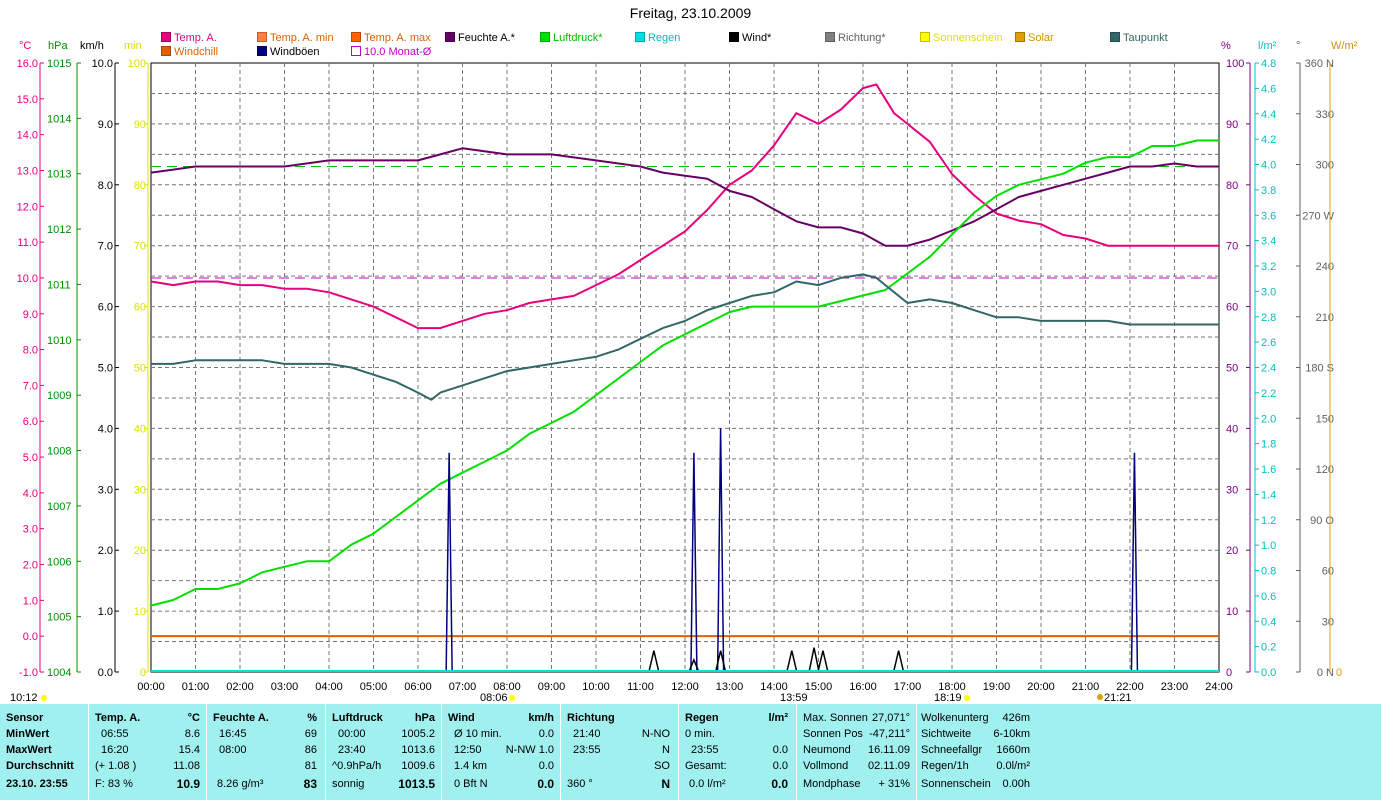 Image resolution: width=1381 pixels, height=800 pixels. What do you see at coordinates (685, 337) in the screenshot?
I see `series-line` at bounding box center [685, 337].